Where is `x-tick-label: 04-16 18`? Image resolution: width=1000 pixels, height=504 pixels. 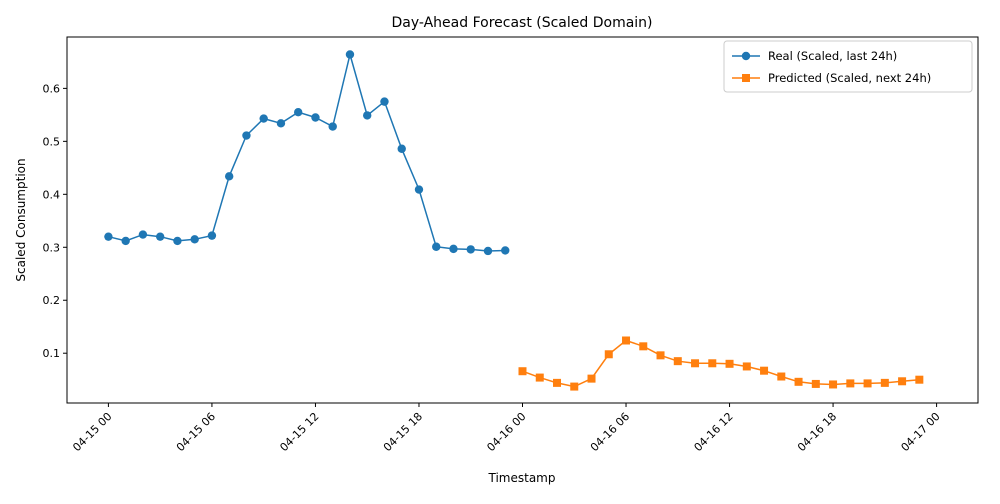
x-tick-label: 04-16 18 is located at coordinates (817, 432).